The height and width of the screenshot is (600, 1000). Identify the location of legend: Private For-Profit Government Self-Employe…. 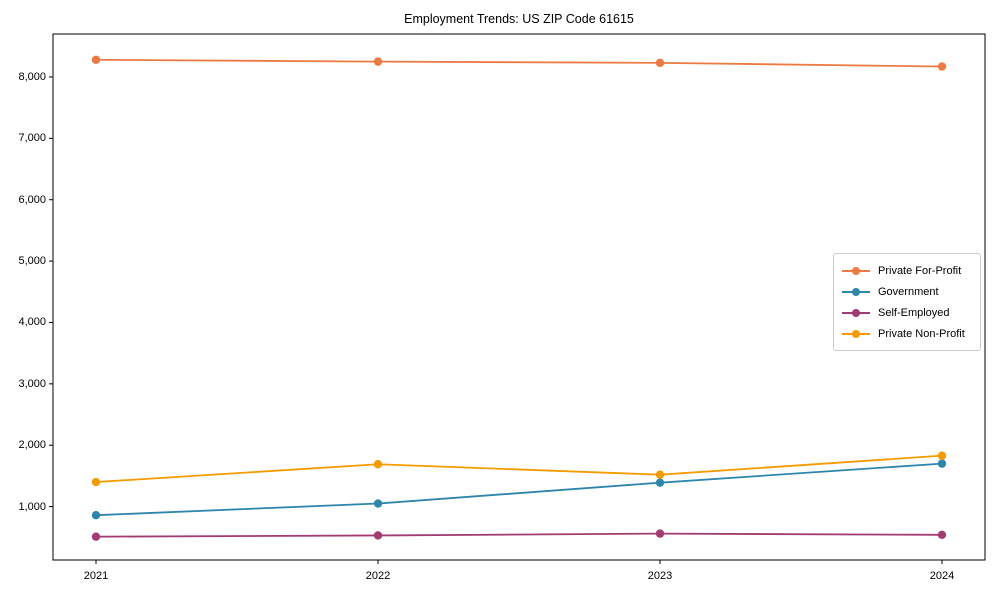
(907, 302).